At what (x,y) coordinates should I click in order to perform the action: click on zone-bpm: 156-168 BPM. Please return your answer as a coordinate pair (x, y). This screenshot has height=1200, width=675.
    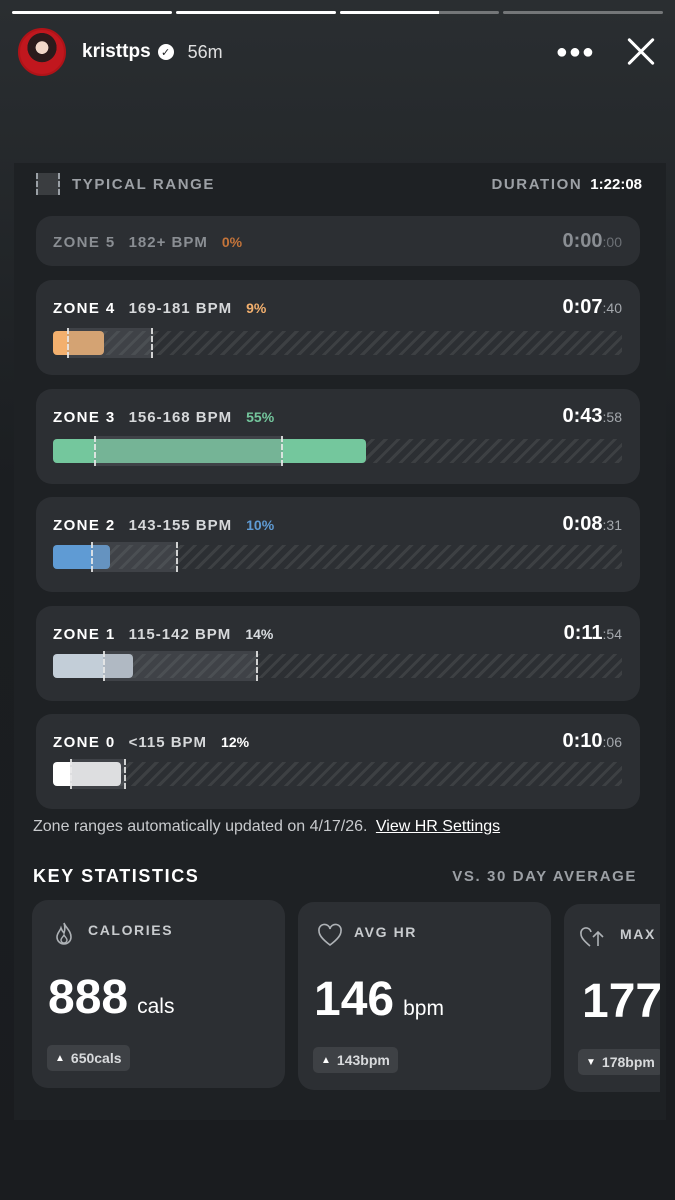
    Looking at the image, I should click on (180, 417).